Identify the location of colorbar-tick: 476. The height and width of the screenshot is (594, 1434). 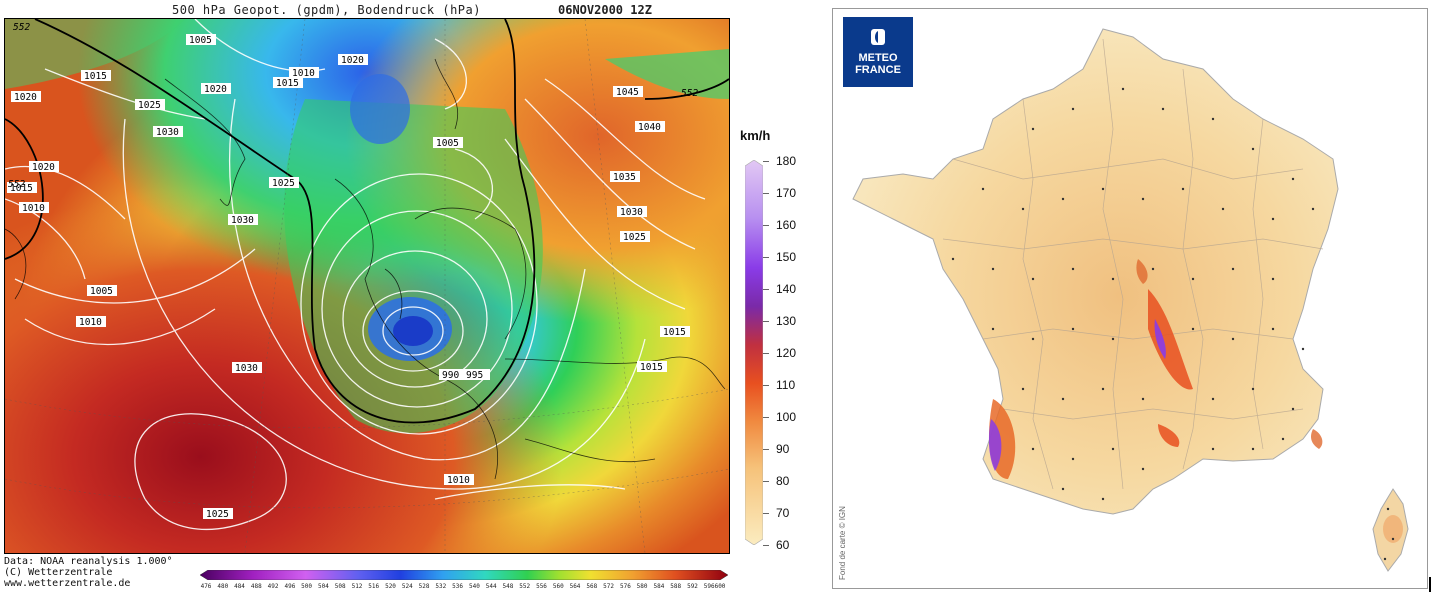
(206, 586).